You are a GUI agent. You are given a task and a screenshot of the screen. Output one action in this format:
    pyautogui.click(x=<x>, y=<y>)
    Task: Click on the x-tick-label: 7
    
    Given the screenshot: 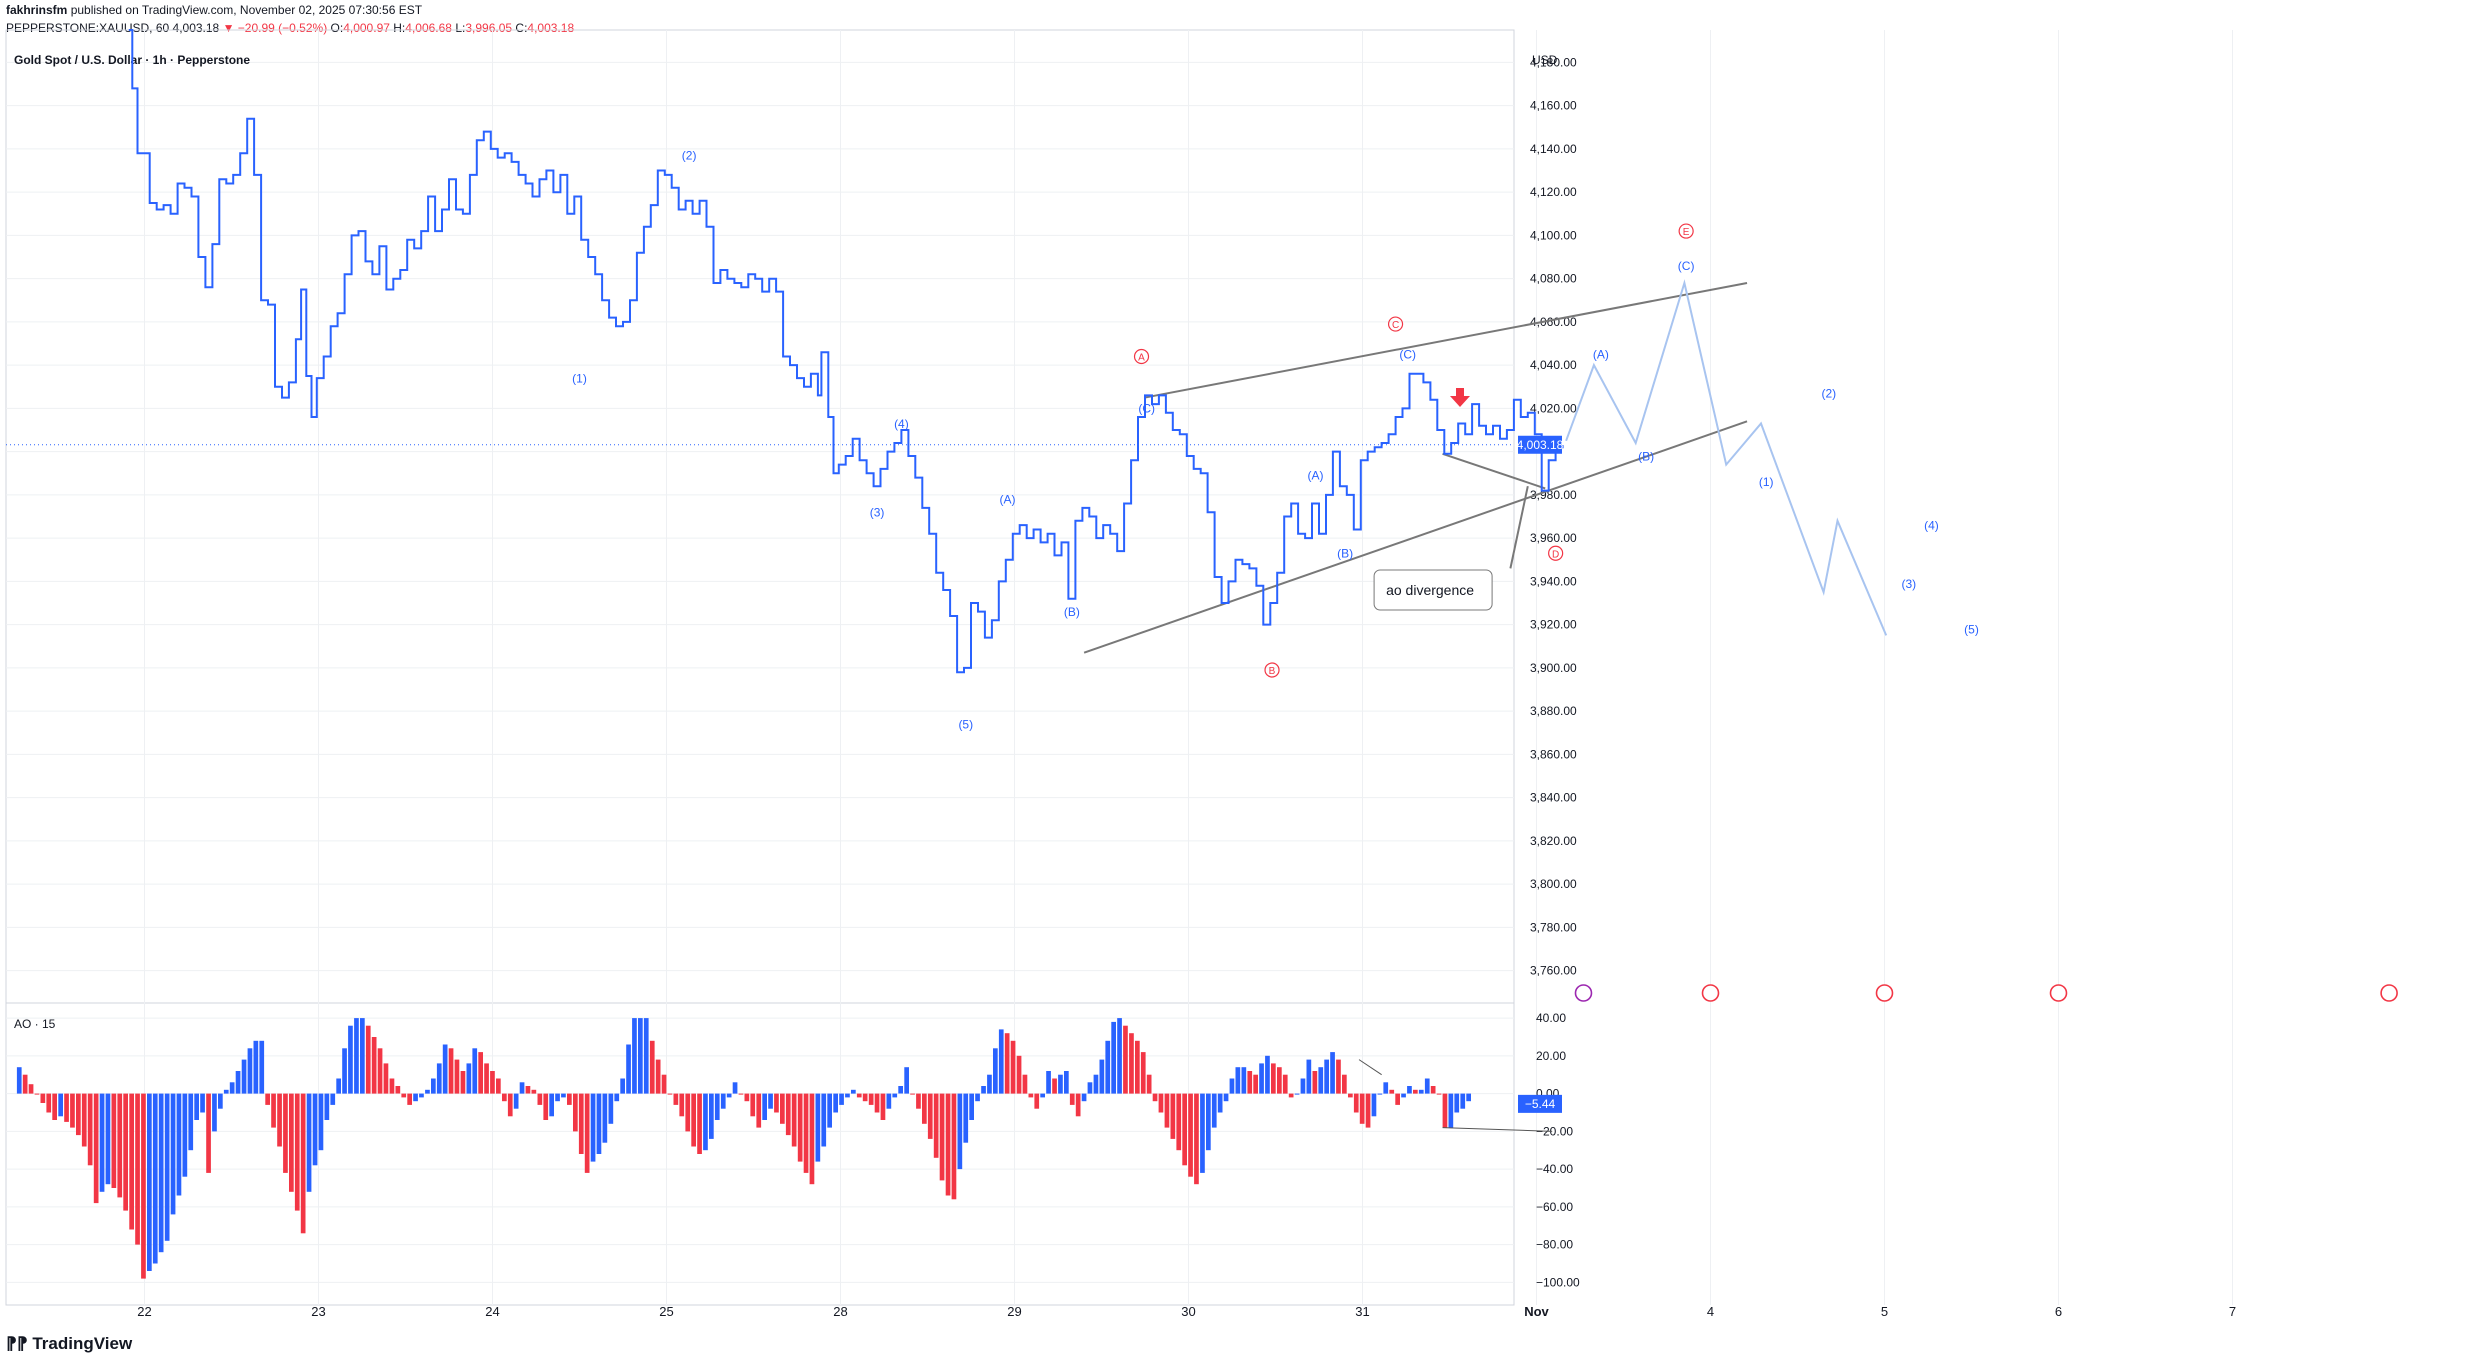 What is the action you would take?
    pyautogui.click(x=2232, y=1311)
    